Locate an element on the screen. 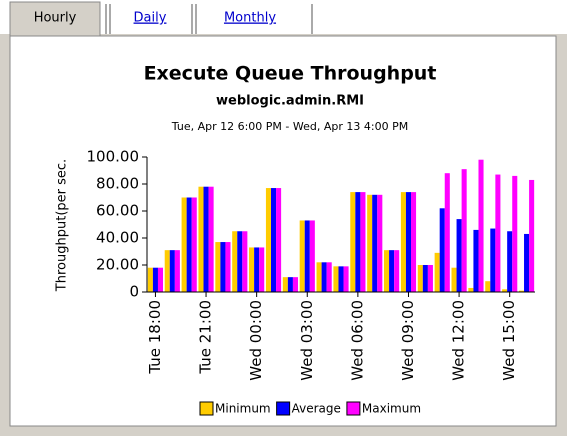  x-tick-label: Wed 03:00 is located at coordinates (307, 340).